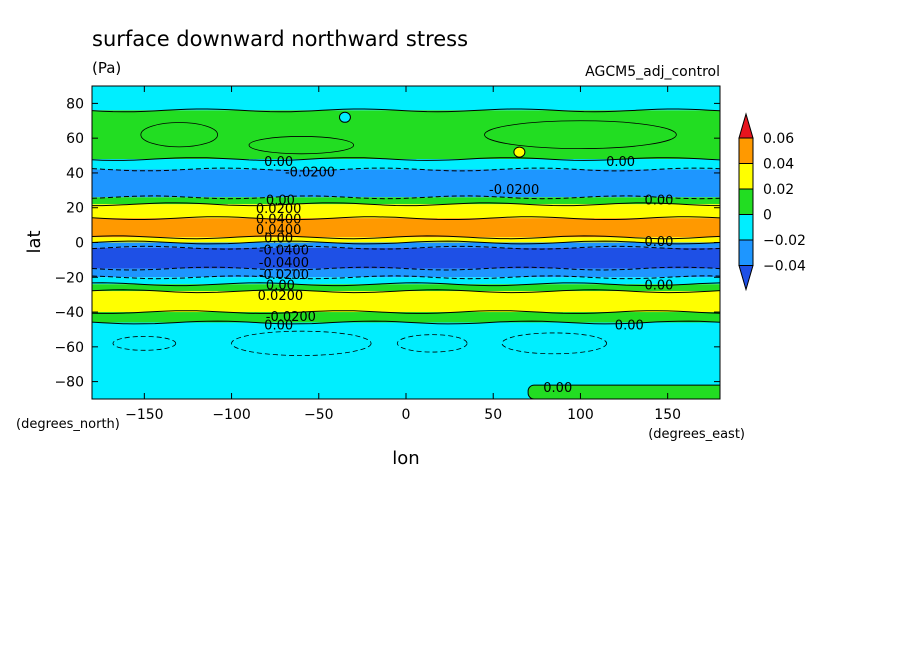  Describe the element at coordinates (696, 434) in the screenshot. I see `x-units-label: (degrees_east)` at that location.